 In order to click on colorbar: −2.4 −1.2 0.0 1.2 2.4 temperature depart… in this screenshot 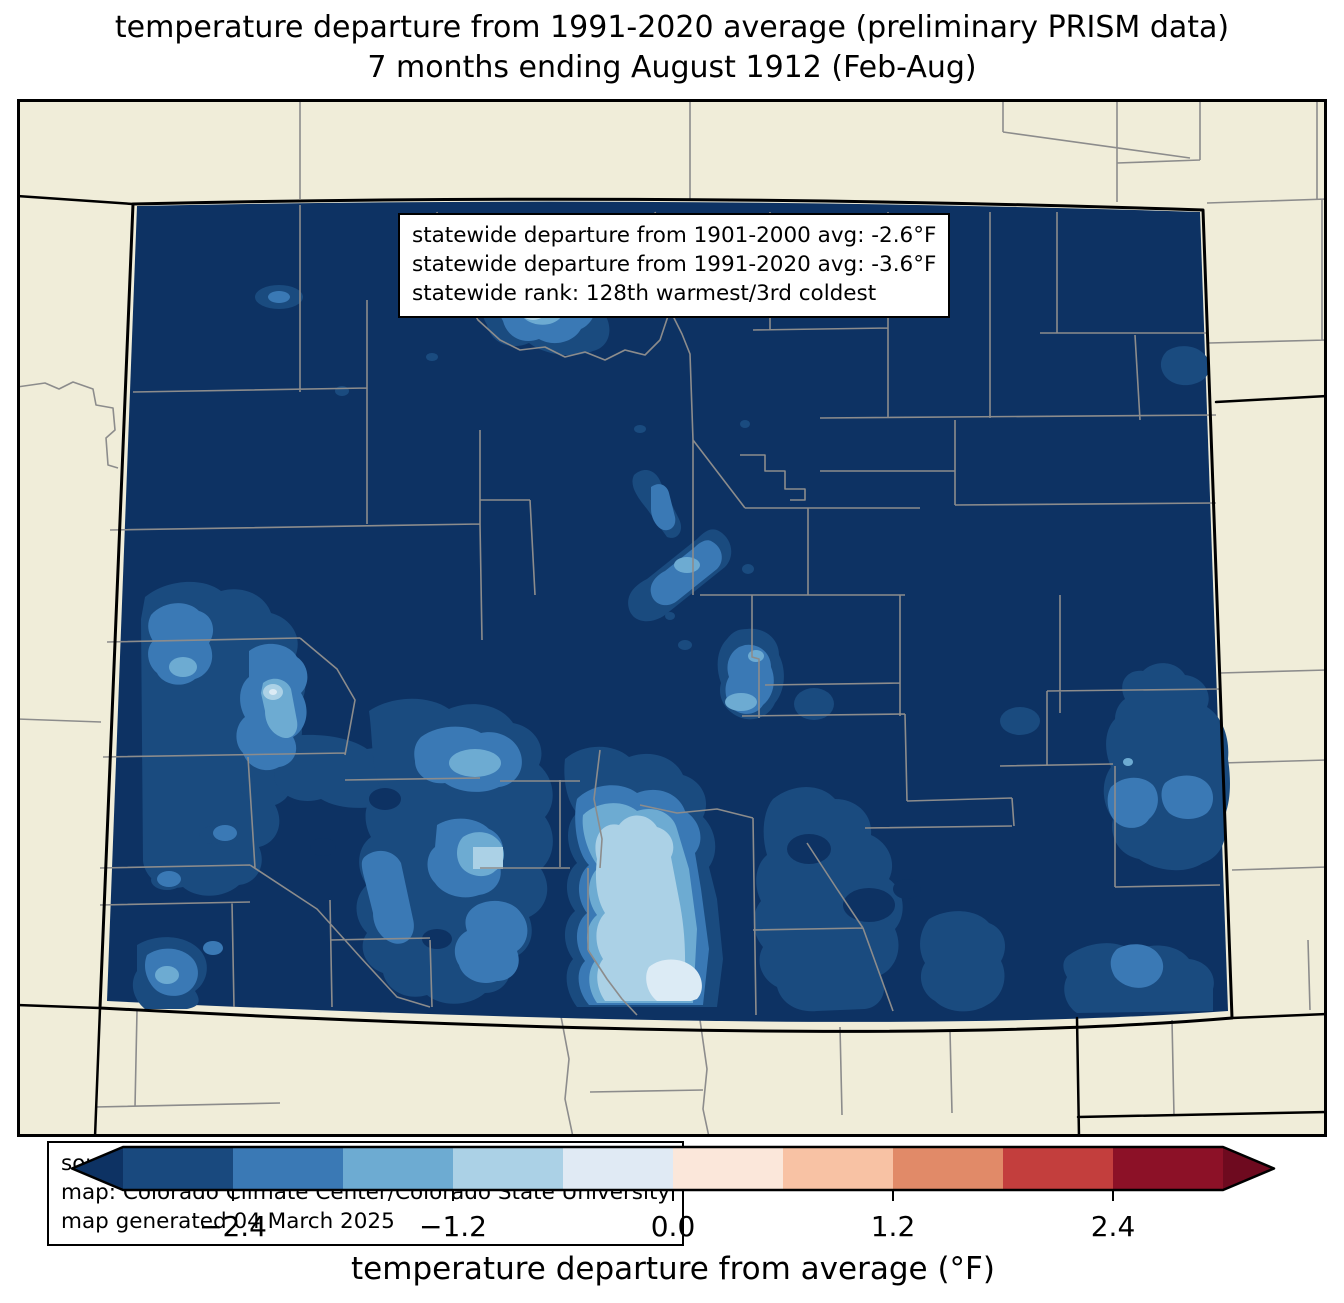, I will do `click(672, 1219)`.